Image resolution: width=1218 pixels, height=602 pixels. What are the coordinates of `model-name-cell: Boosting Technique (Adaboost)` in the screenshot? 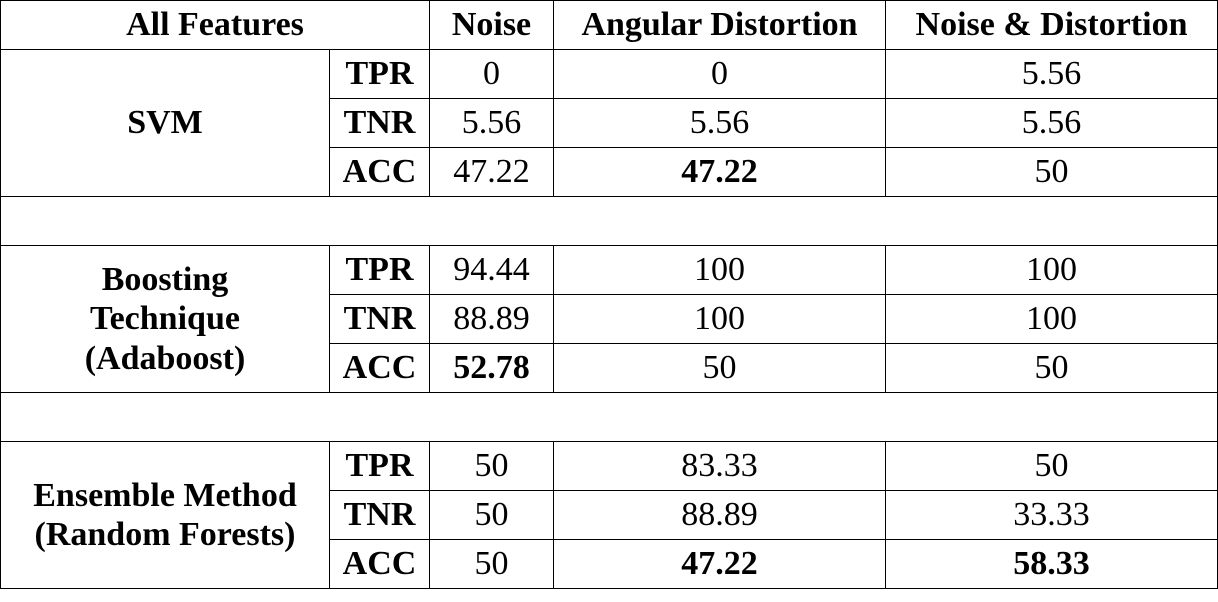 It's located at (165, 319).